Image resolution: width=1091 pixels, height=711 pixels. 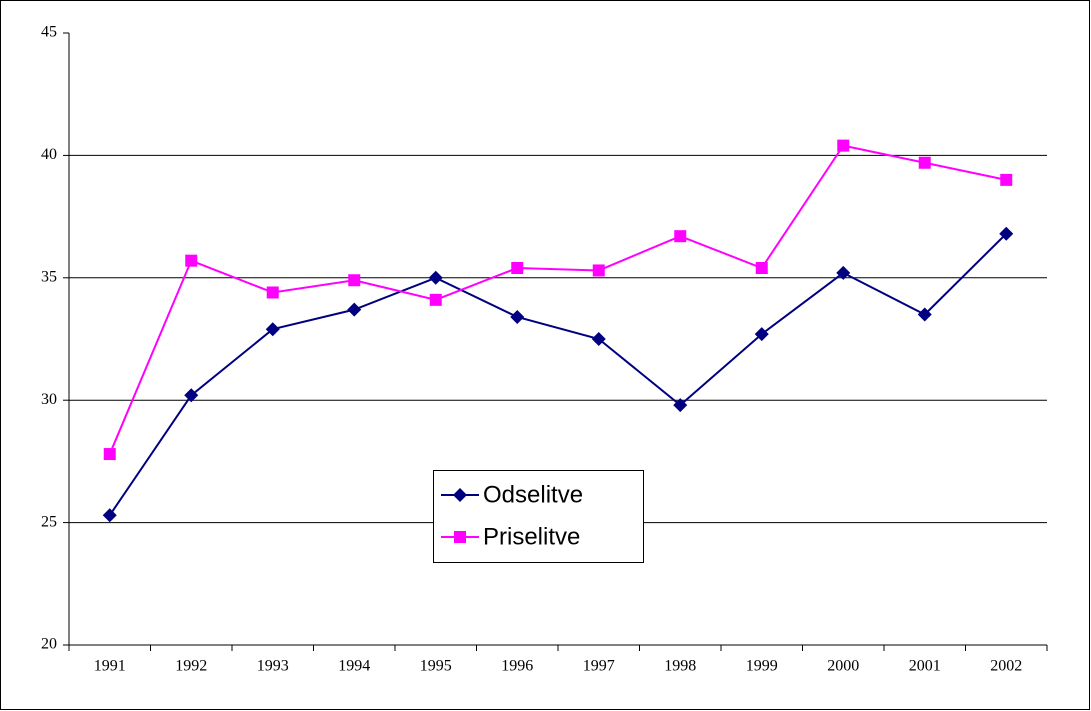 What do you see at coordinates (49, 154) in the screenshot?
I see `y-tick-label: 40` at bounding box center [49, 154].